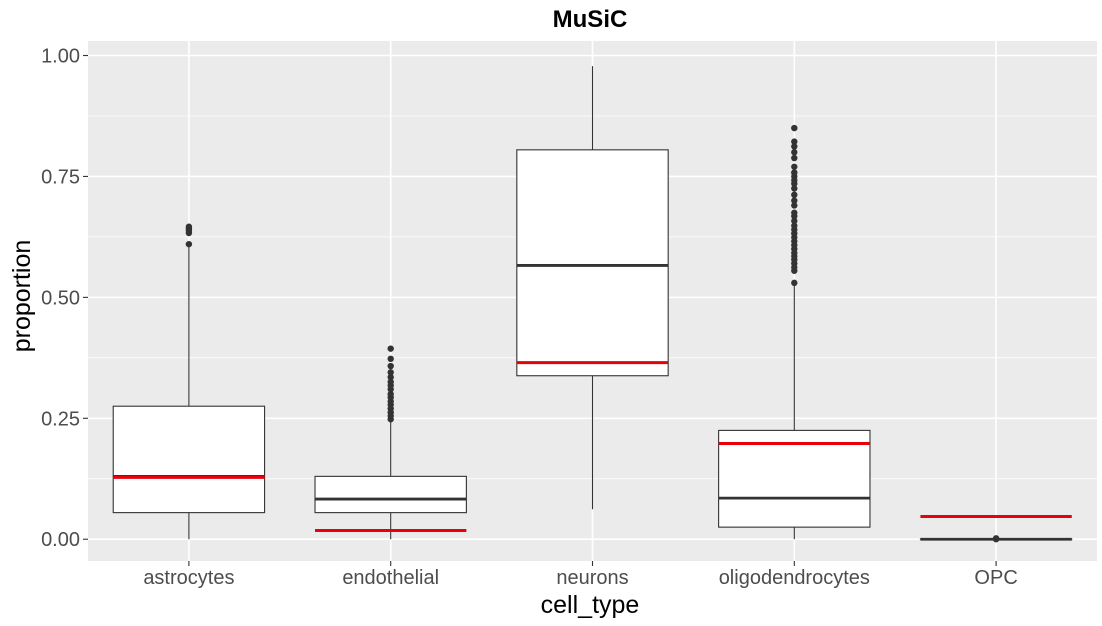 This screenshot has height=626, width=1102. Describe the element at coordinates (188, 578) in the screenshot. I see `x-tick-label: astrocytes` at that location.